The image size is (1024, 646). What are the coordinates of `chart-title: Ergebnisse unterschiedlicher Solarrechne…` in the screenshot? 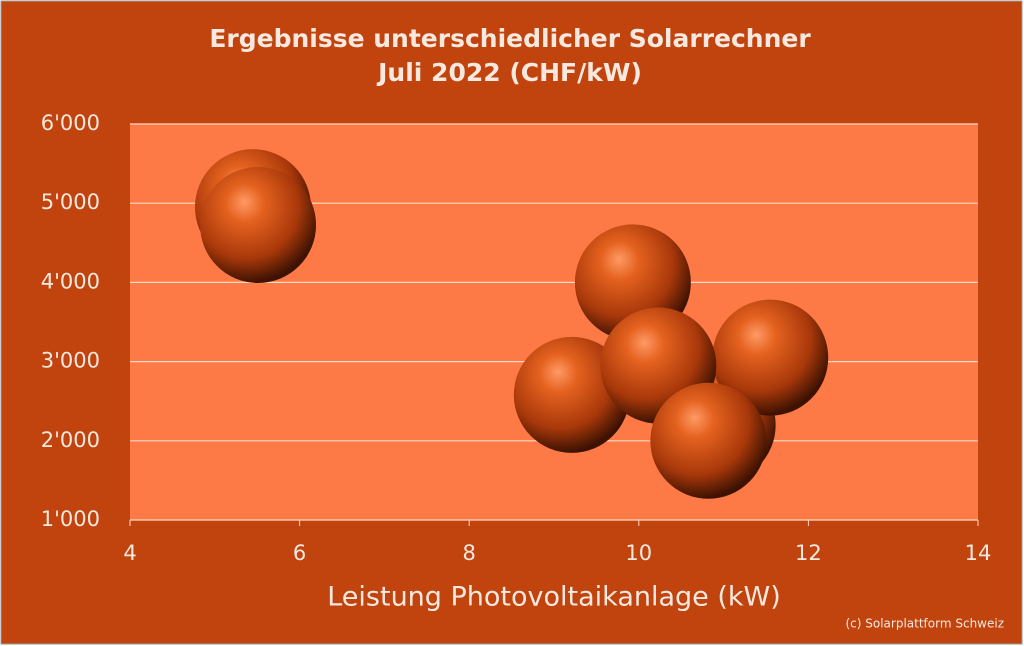 It's located at (510, 38).